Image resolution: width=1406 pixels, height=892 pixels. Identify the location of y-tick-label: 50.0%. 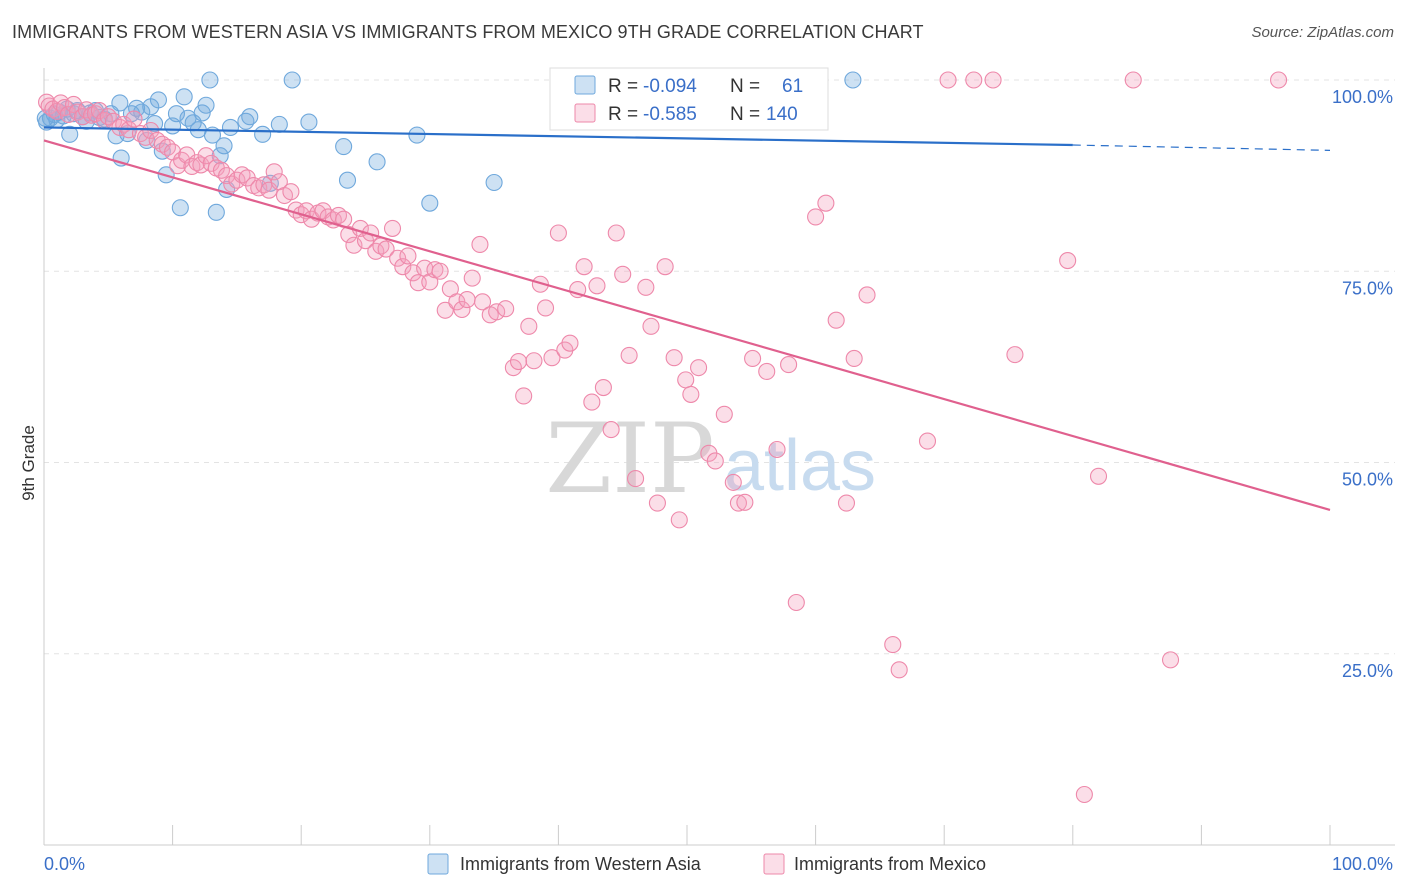
(1367, 480).